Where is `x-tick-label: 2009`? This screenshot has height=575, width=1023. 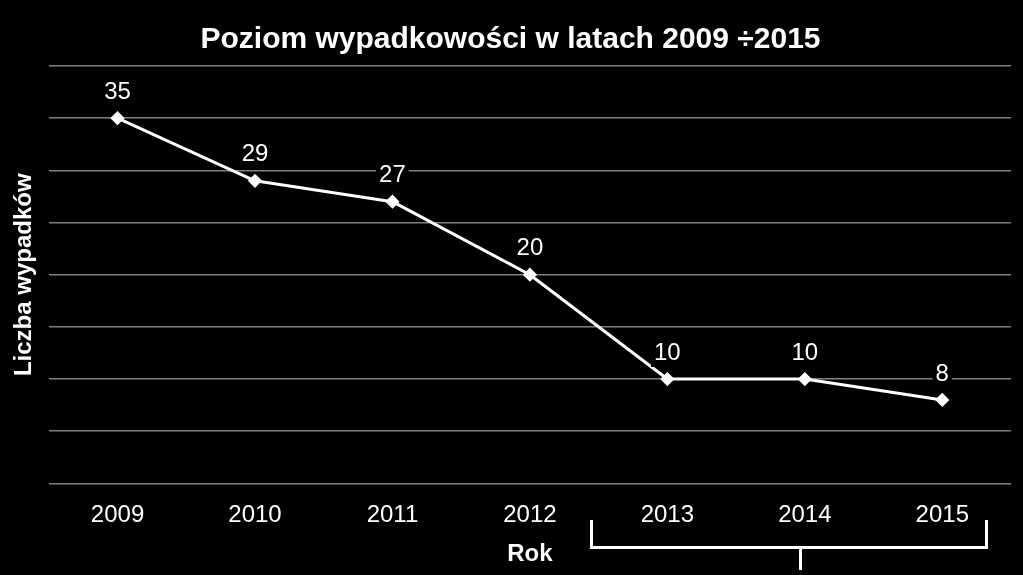 x-tick-label: 2009 is located at coordinates (117, 514).